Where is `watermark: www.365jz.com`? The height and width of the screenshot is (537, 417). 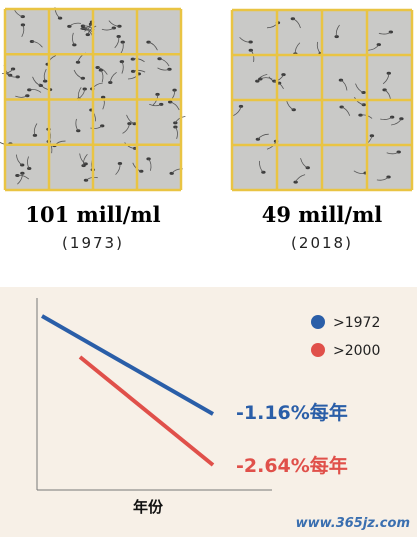
watermark: www.365jz.com is located at coordinates (353, 523).